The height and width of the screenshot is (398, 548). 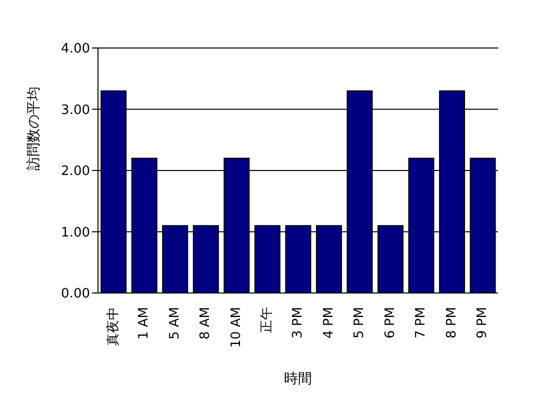 I want to click on x-tick-label: 8 AM, so click(x=206, y=323).